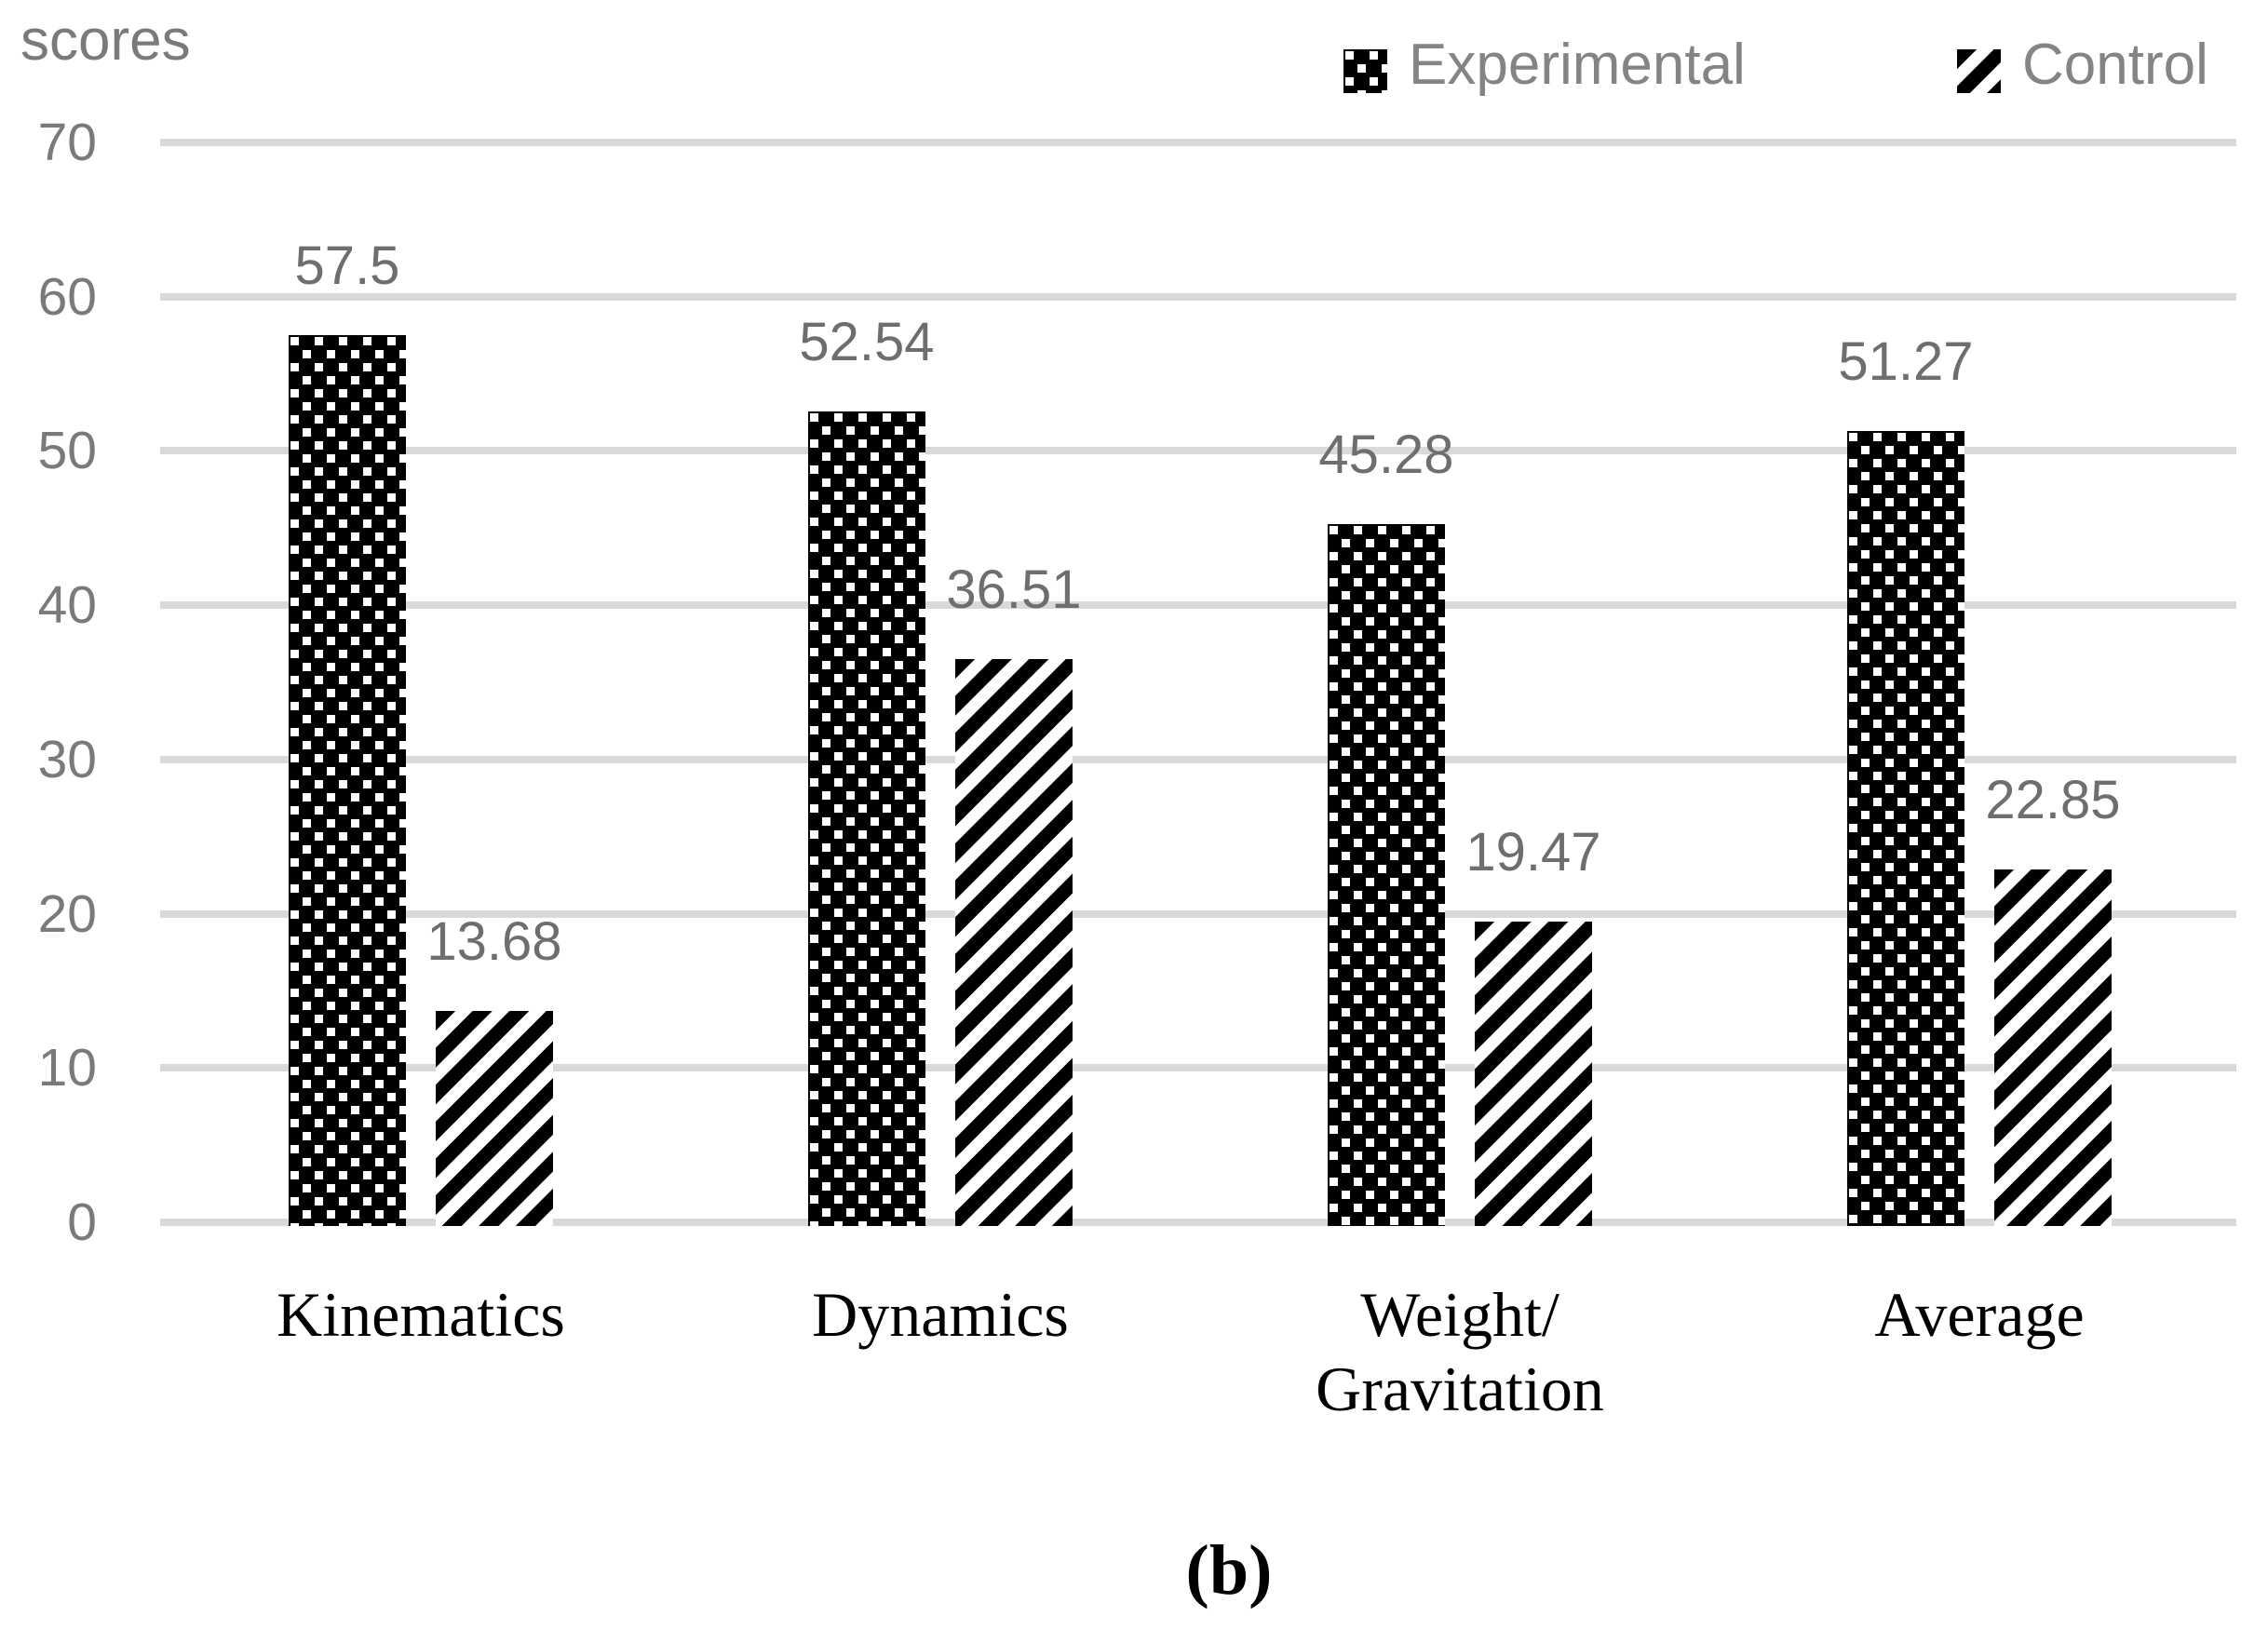 The width and height of the screenshot is (2268, 1630). Describe the element at coordinates (67, 296) in the screenshot. I see `y-tick-label-60: 60` at that location.